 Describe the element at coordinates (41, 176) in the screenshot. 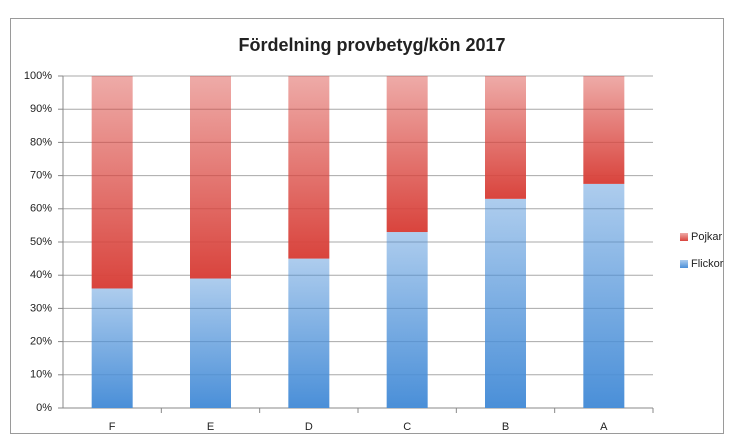

I see `y-tick-label: 70%` at that location.